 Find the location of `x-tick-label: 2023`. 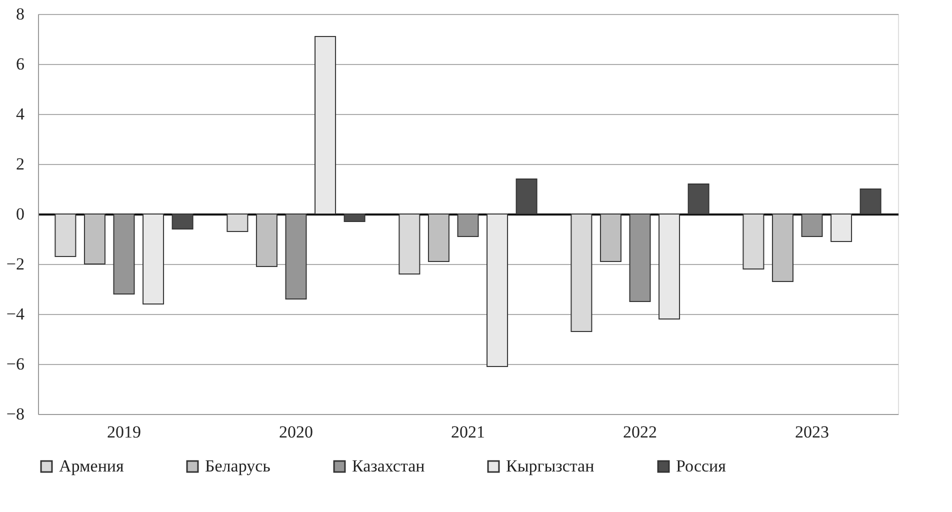

x-tick-label: 2023 is located at coordinates (812, 432).